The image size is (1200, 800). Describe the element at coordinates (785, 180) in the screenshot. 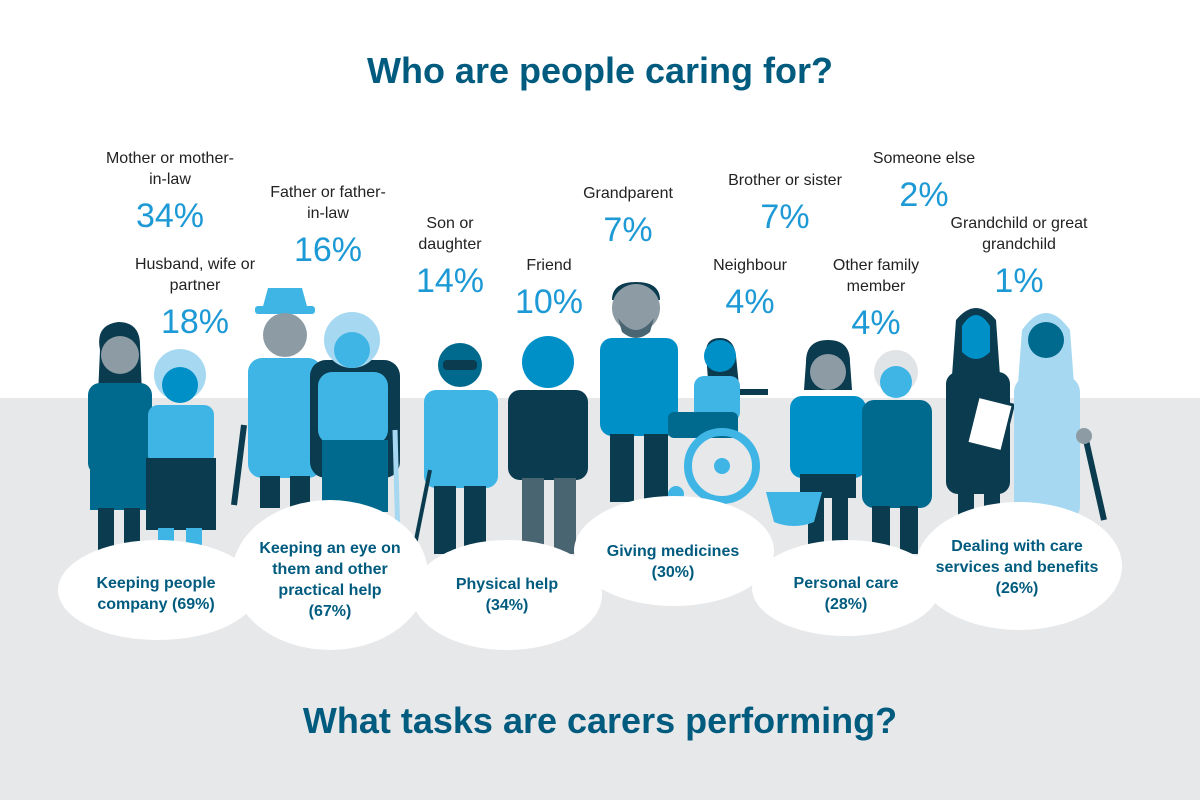

I see `relation-label: Brother or sister` at that location.